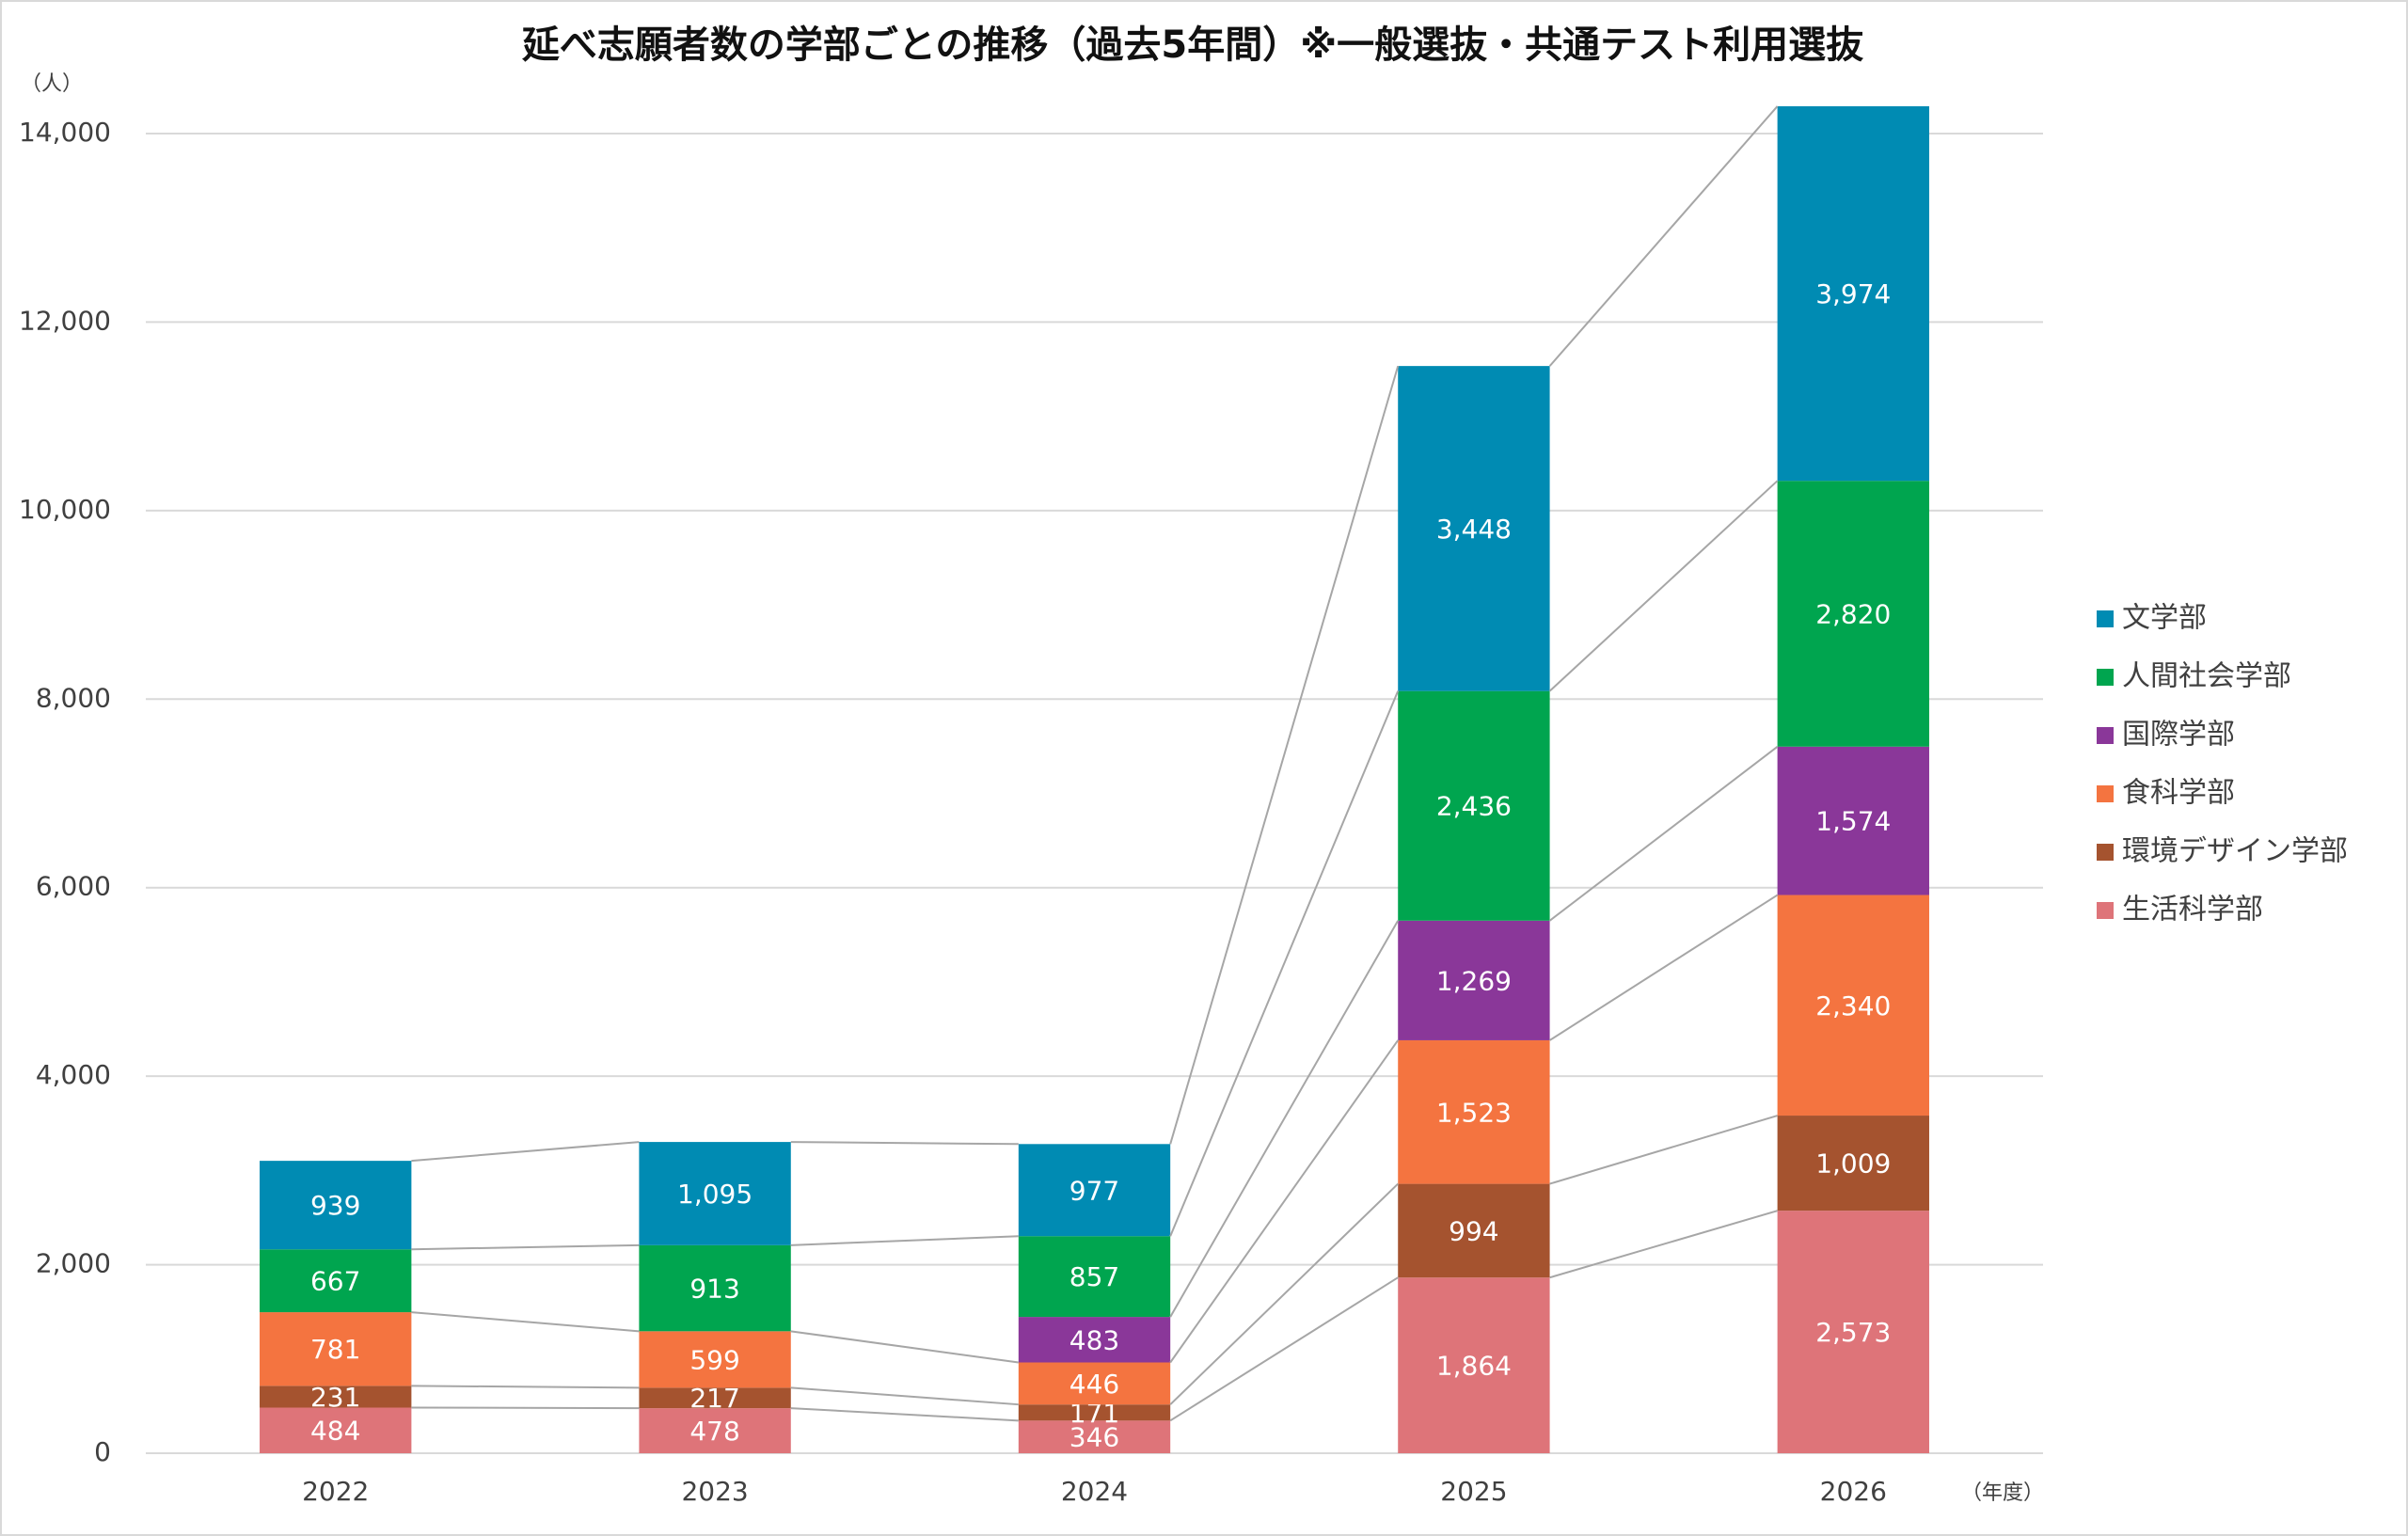  I want to click on value-label: 2,436, so click(1474, 807).